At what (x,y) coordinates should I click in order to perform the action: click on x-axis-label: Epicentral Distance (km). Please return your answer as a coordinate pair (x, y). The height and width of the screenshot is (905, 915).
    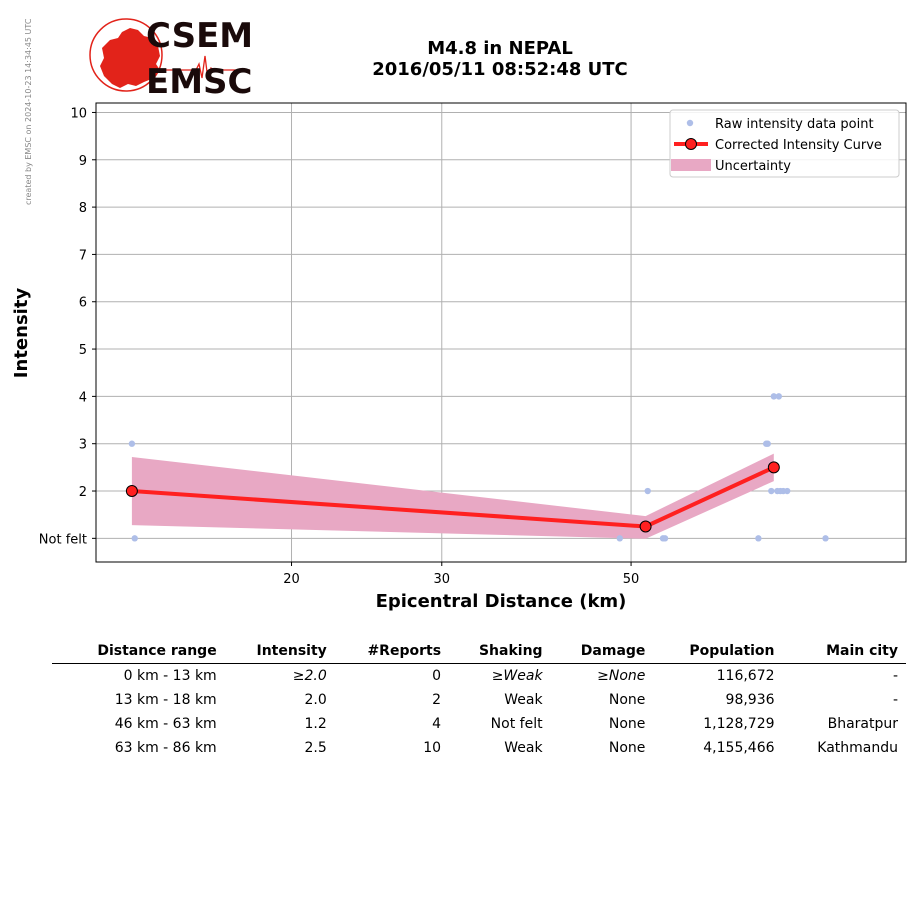
    Looking at the image, I should click on (501, 601).